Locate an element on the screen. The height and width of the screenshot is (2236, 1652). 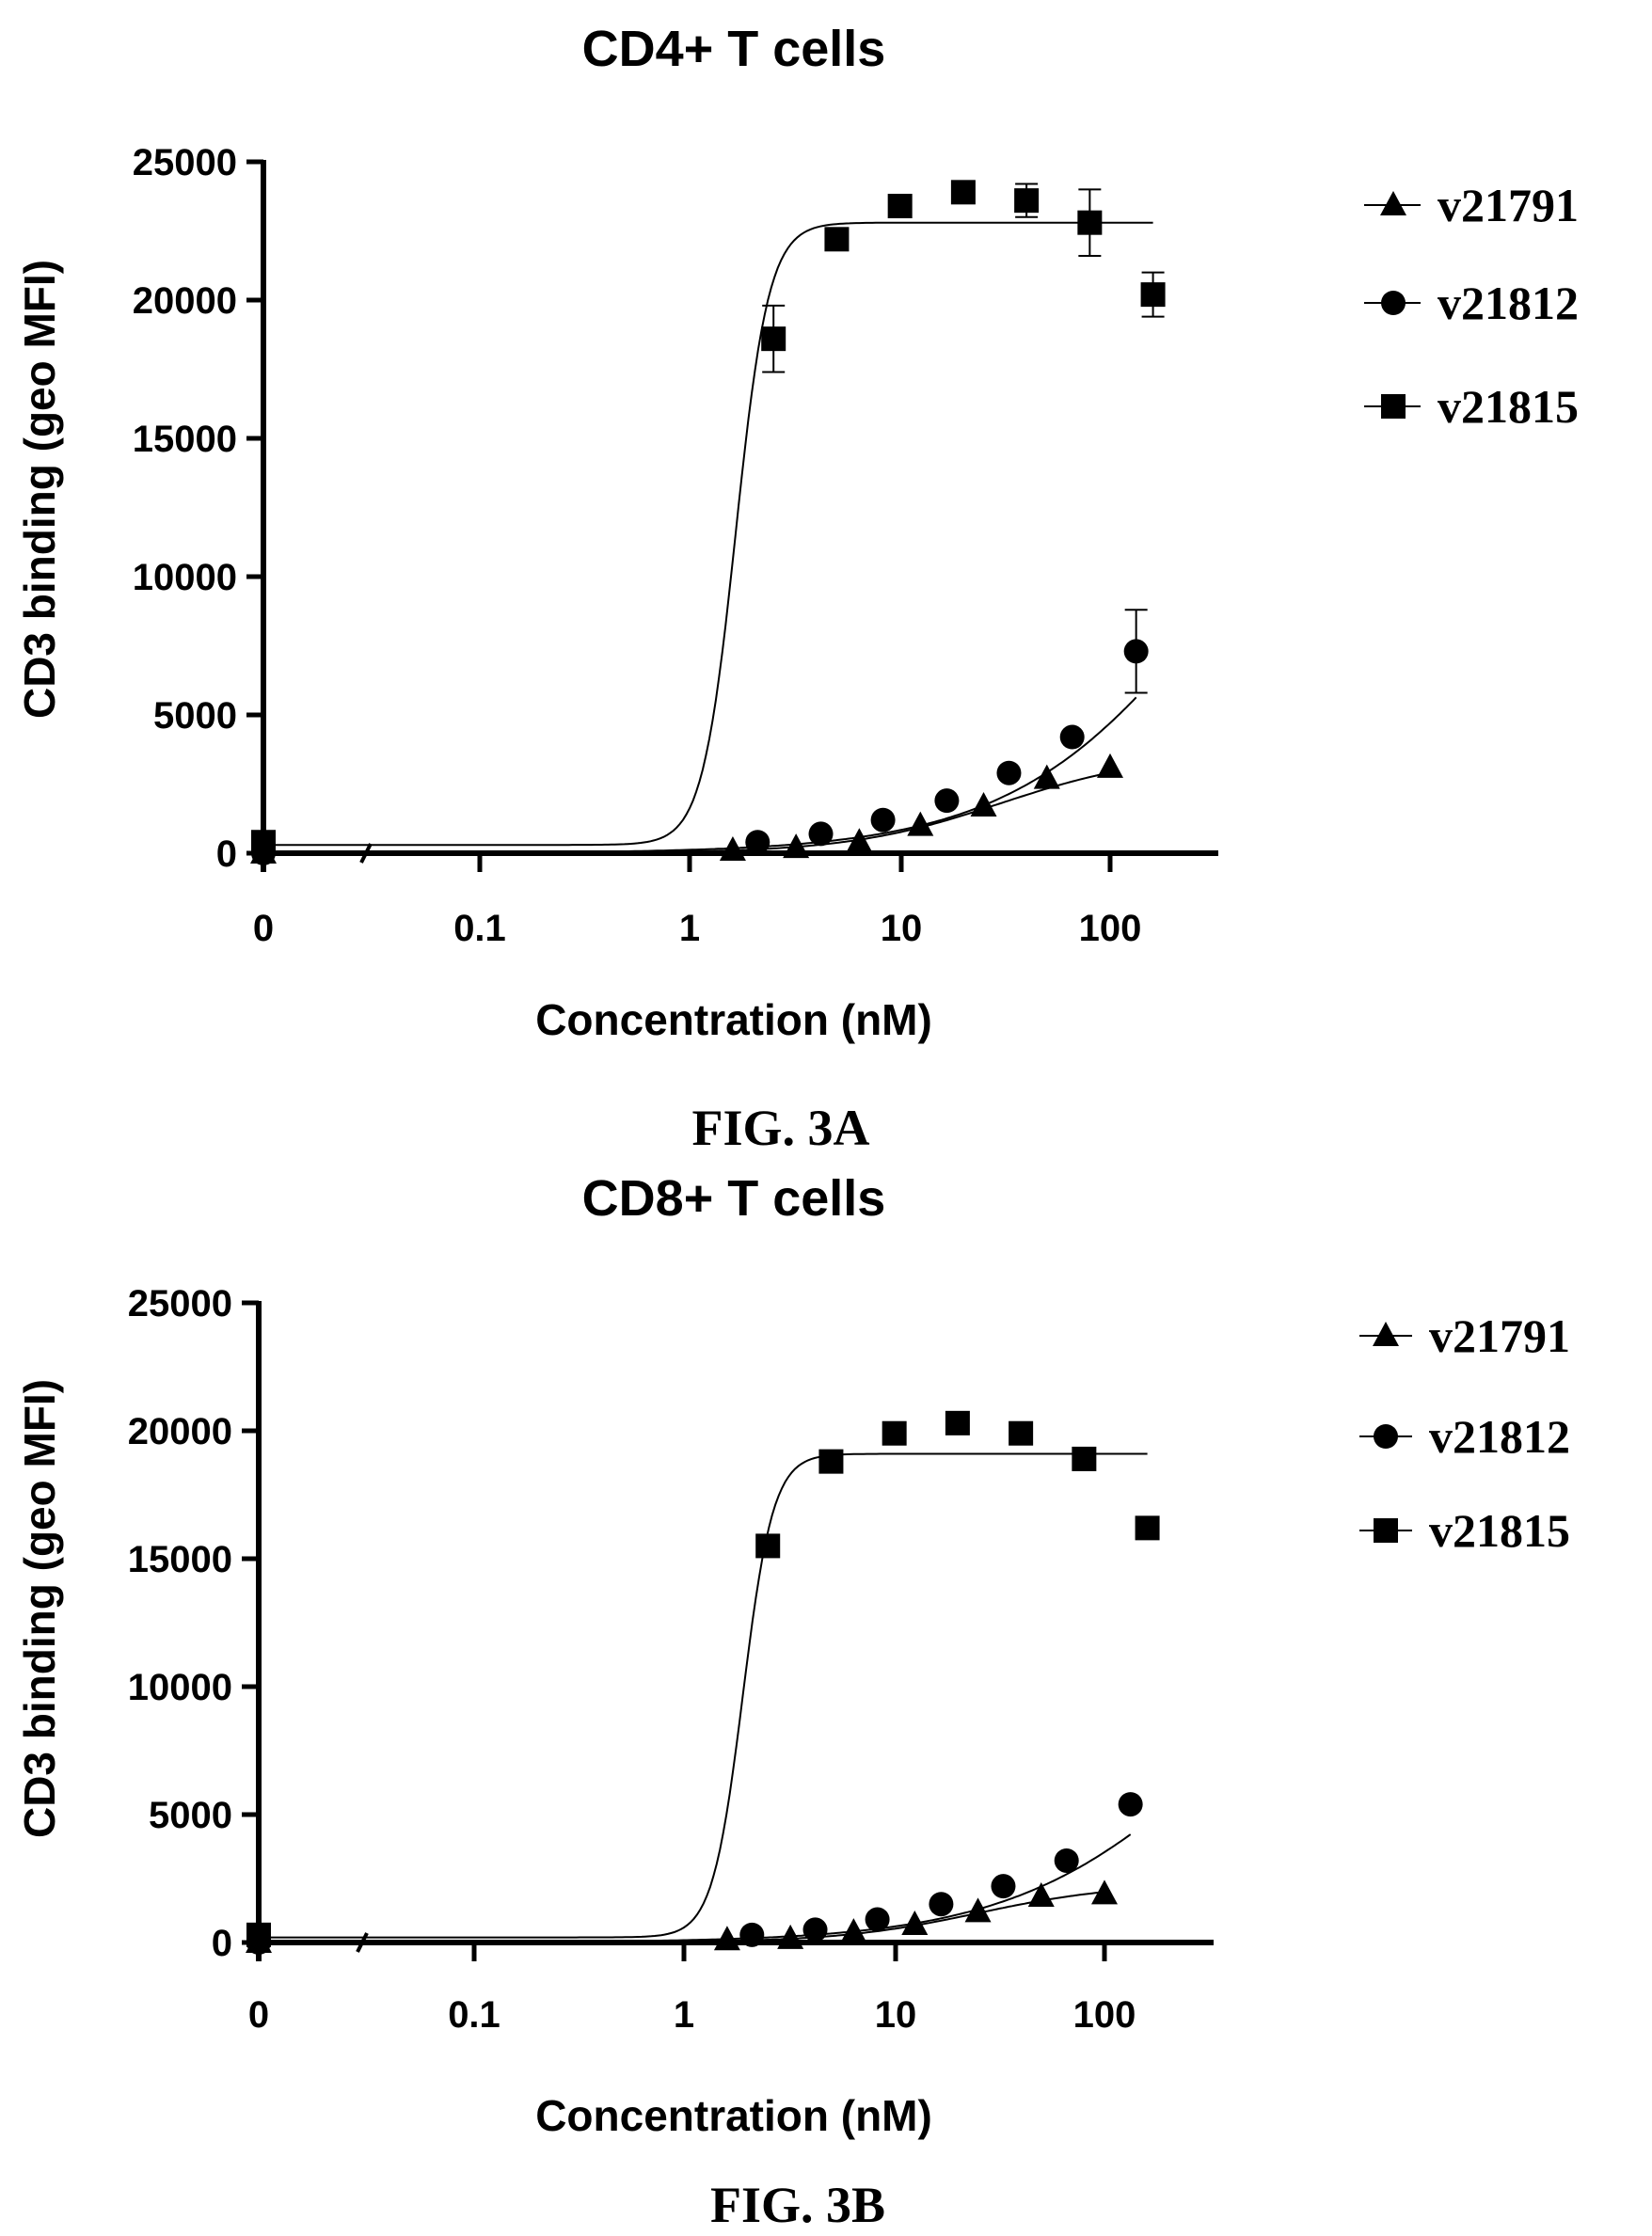
error-bars is located at coordinates (963, 438).